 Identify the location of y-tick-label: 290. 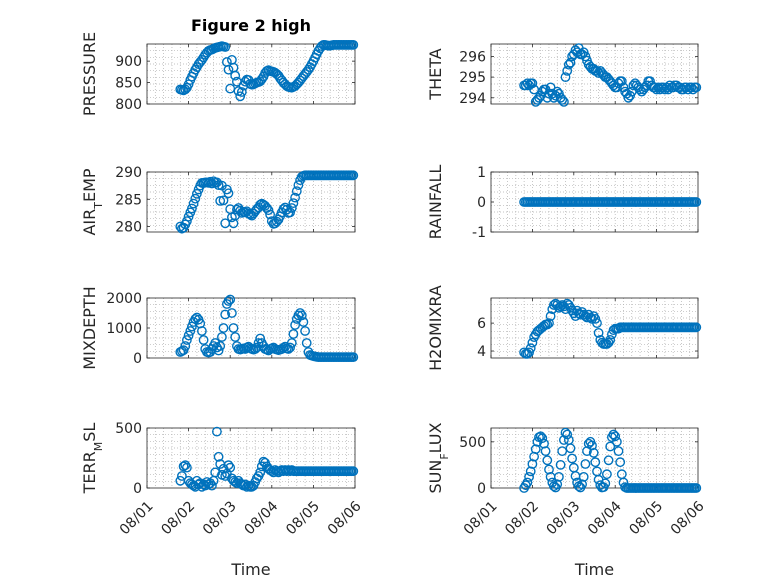
(128, 173).